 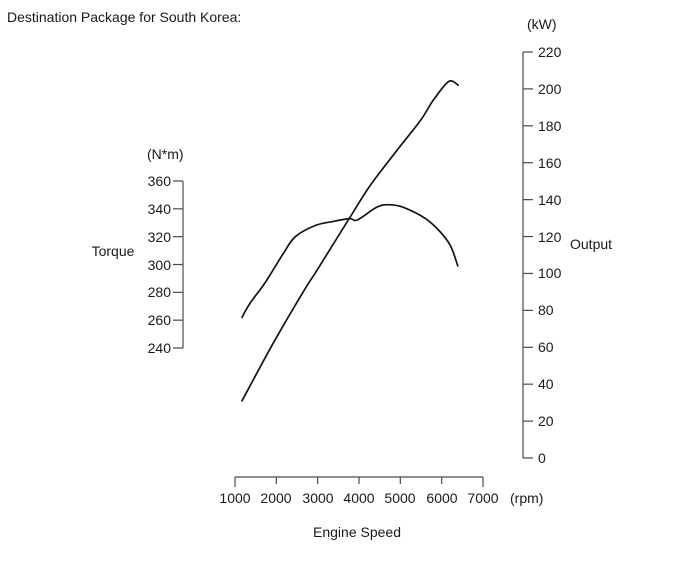 What do you see at coordinates (442, 498) in the screenshot?
I see `x-tick-label: 6000` at bounding box center [442, 498].